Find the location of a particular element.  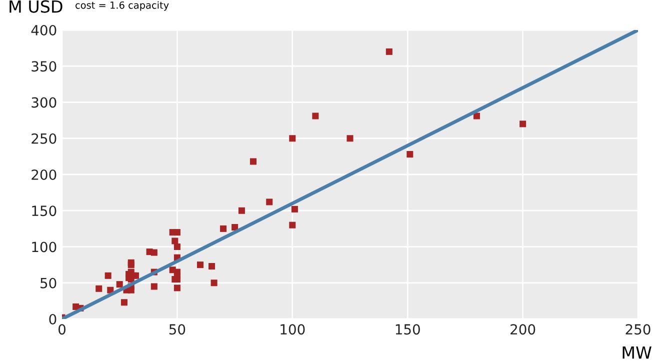

y-tick-label: 0 is located at coordinates (52, 319).